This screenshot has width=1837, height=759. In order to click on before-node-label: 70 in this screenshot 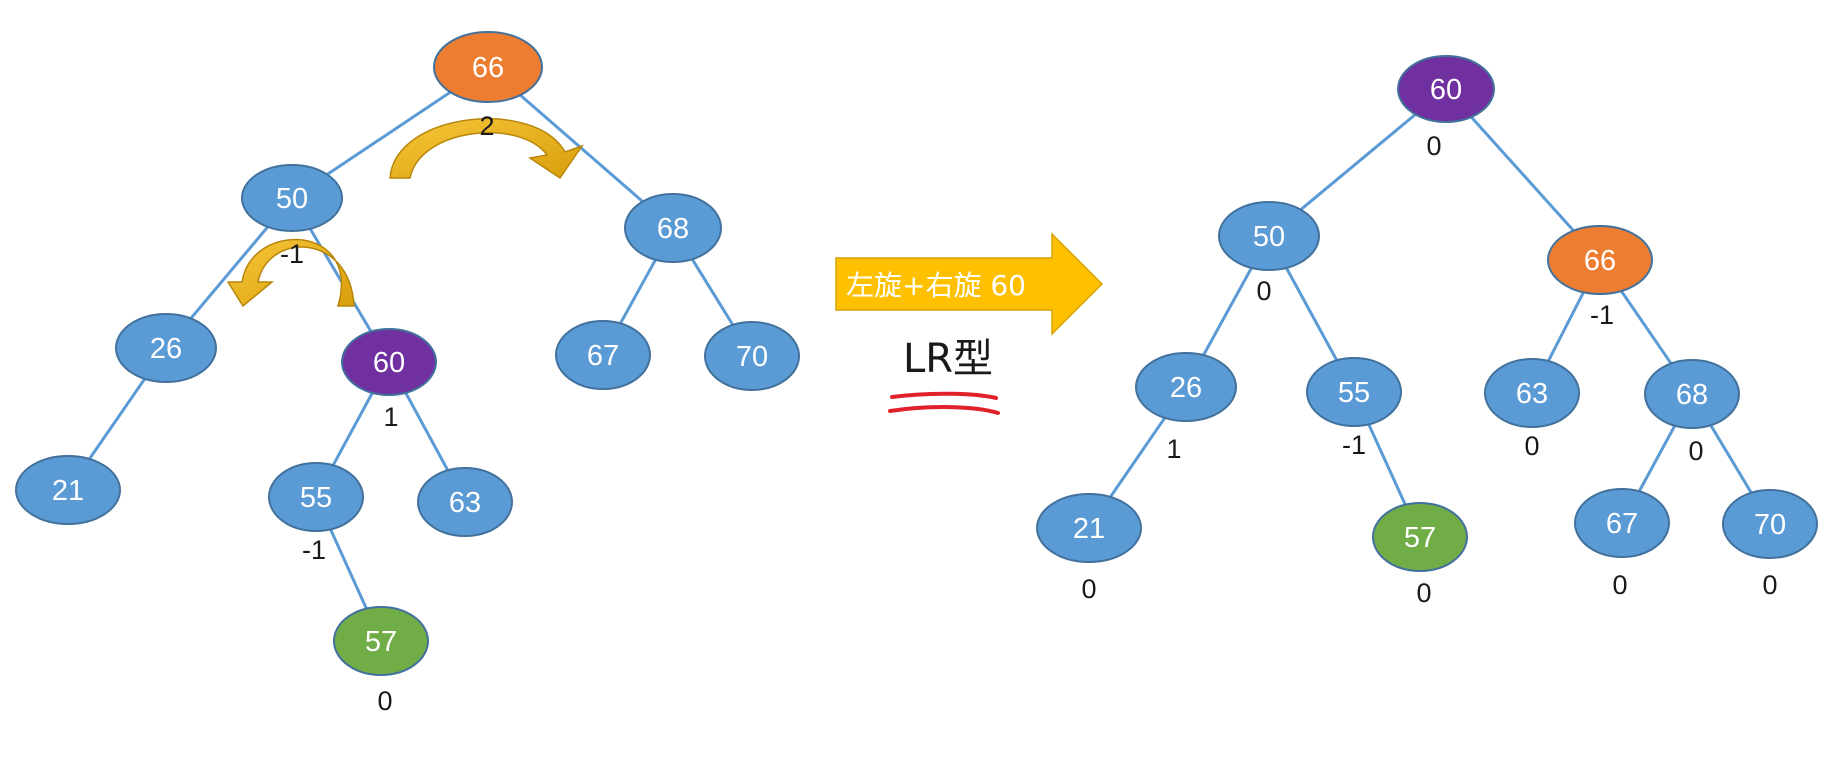, I will do `click(752, 357)`.